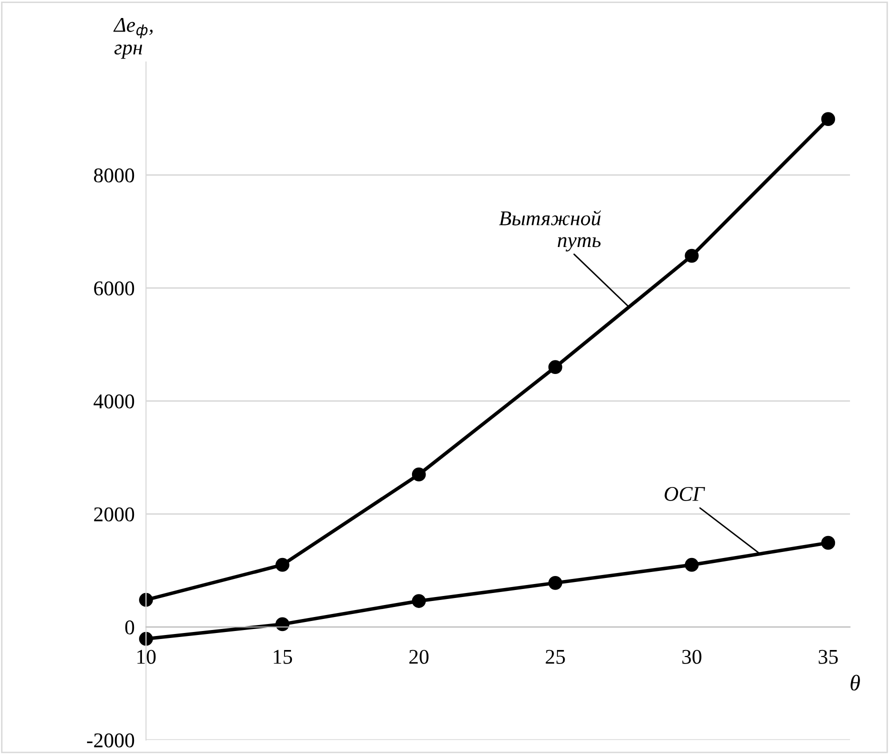 The width and height of the screenshot is (889, 754). I want to click on y-tick-label: 4000, so click(114, 401).